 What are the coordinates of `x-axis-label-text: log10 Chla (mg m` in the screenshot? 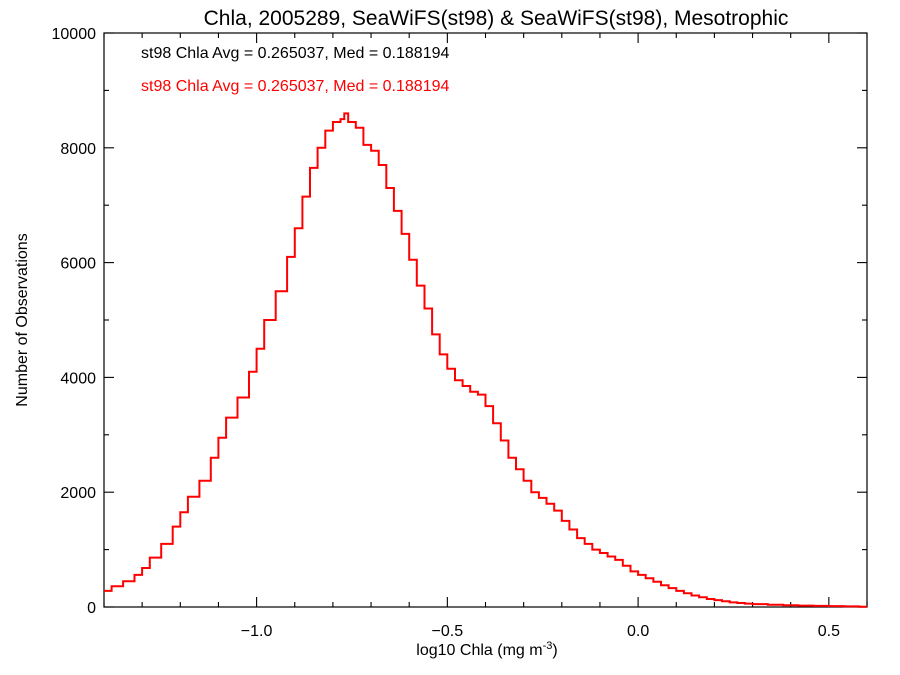 It's located at (479, 650).